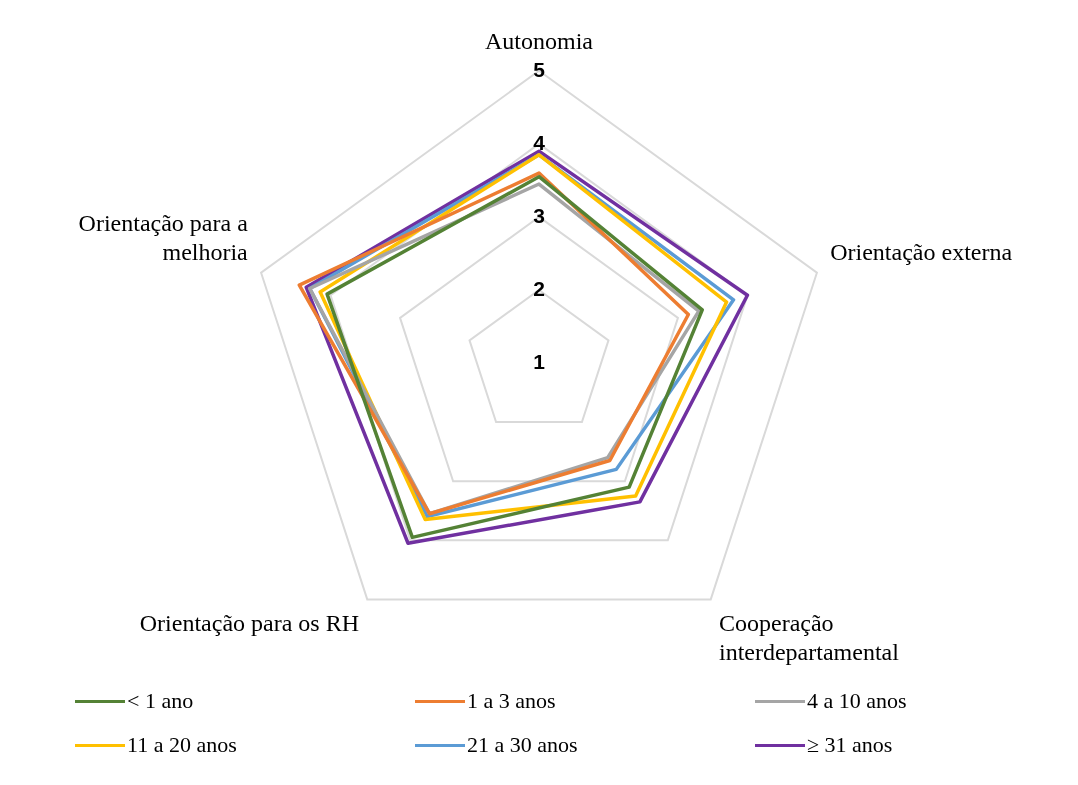  Describe the element at coordinates (522, 745) in the screenshot. I see `legend-label: 21 a 30 anos` at that location.